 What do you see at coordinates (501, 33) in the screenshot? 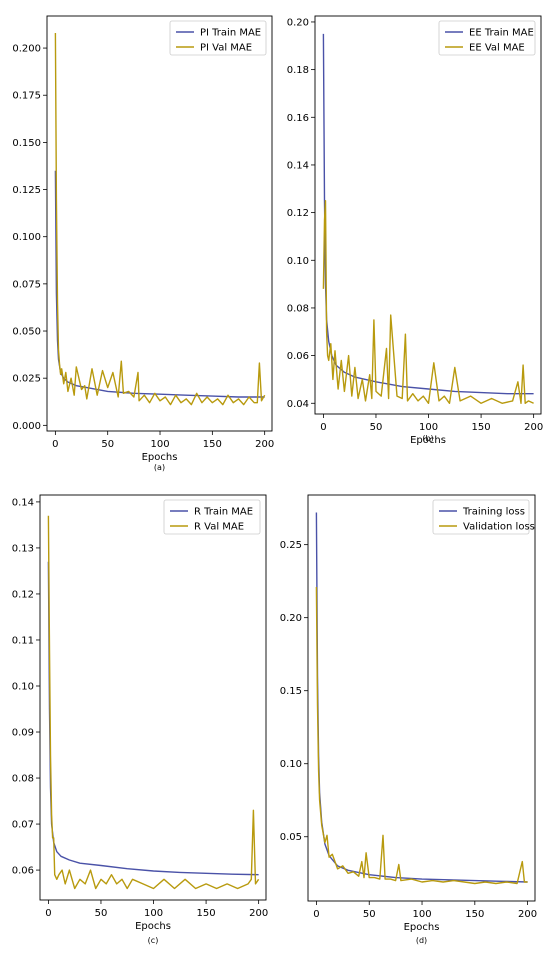
I see `legend-label-train: EE Train MAE` at bounding box center [501, 33].